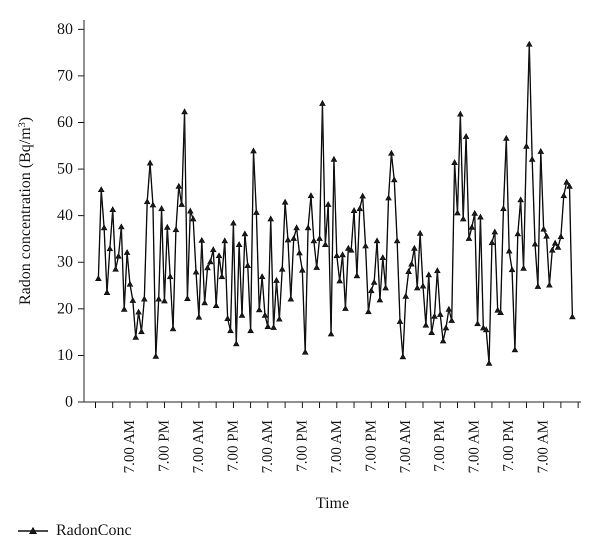 The image size is (603, 549). I want to click on legend-label: RadonConc, so click(94, 531).